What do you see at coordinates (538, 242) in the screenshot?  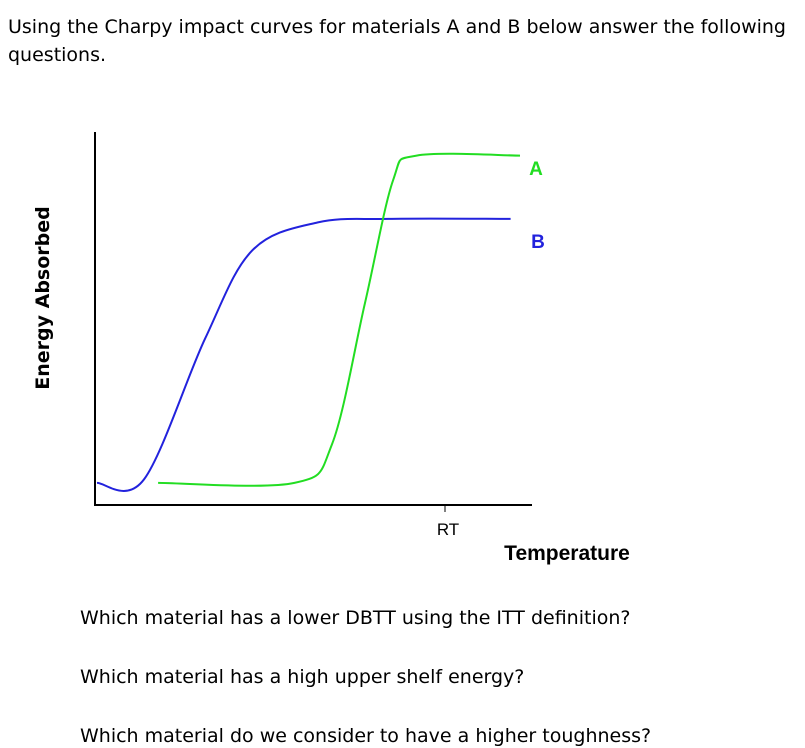 I see `series-label-b: B` at bounding box center [538, 242].